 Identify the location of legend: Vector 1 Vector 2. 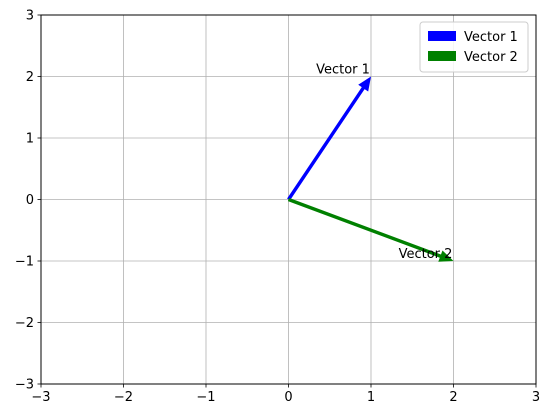
(474, 47).